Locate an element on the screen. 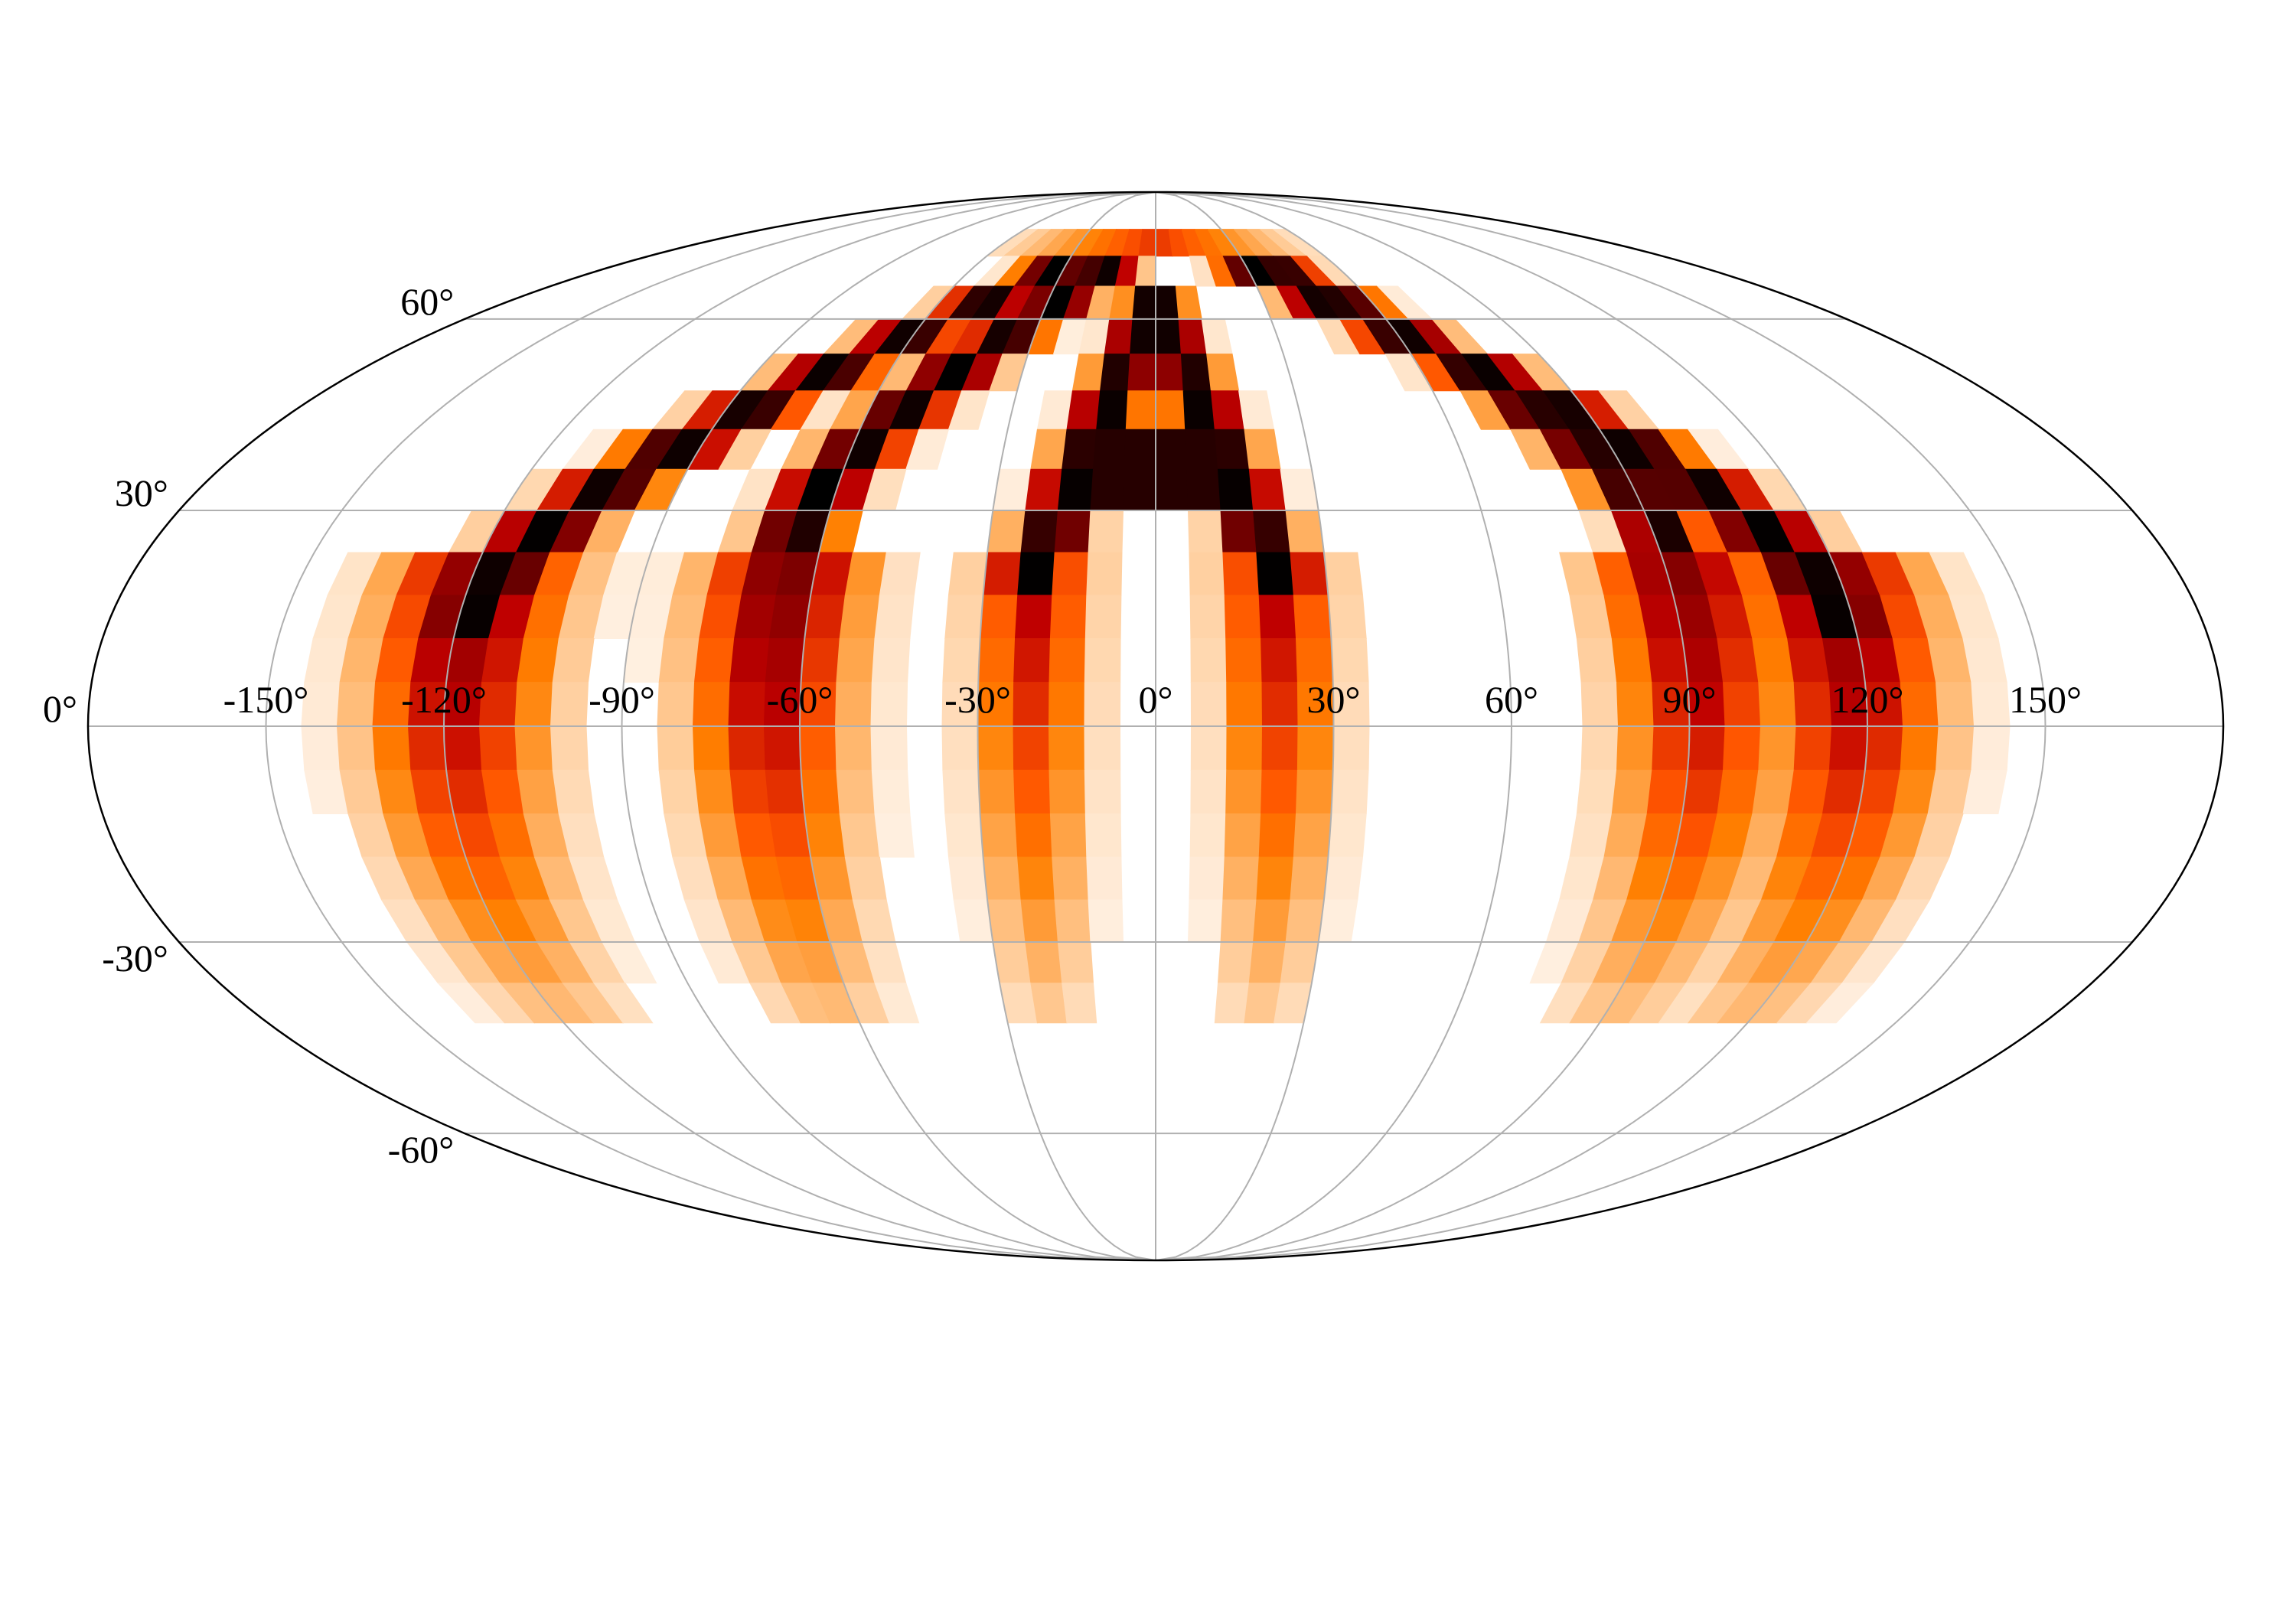 The width and height of the screenshot is (2296, 1607). longitude-tick-label: -30° is located at coordinates (977, 700).